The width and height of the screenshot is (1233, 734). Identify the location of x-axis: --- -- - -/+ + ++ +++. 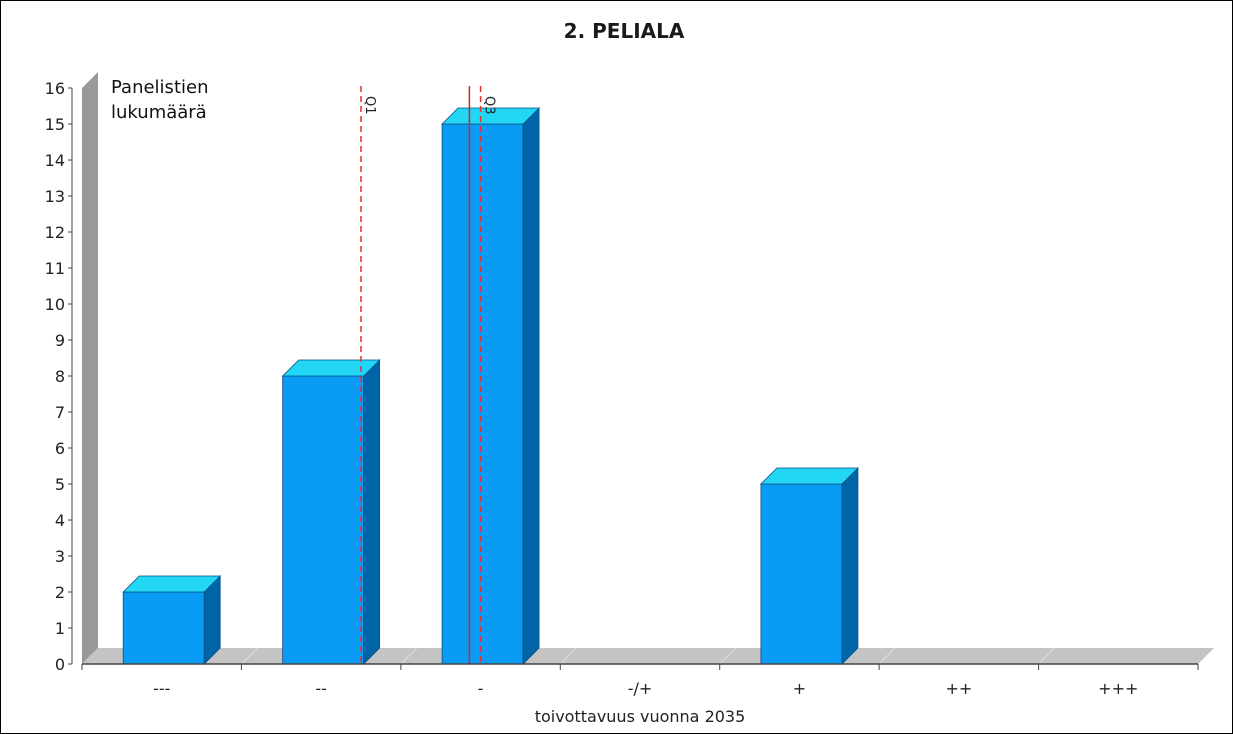
(640, 680).